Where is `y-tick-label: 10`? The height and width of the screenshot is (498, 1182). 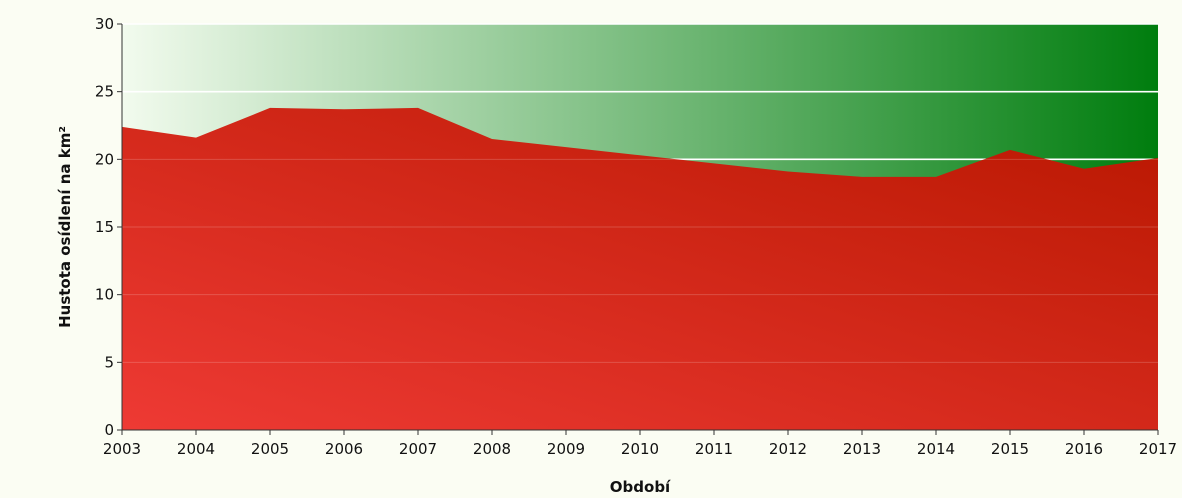
y-tick-label: 10 is located at coordinates (104, 295).